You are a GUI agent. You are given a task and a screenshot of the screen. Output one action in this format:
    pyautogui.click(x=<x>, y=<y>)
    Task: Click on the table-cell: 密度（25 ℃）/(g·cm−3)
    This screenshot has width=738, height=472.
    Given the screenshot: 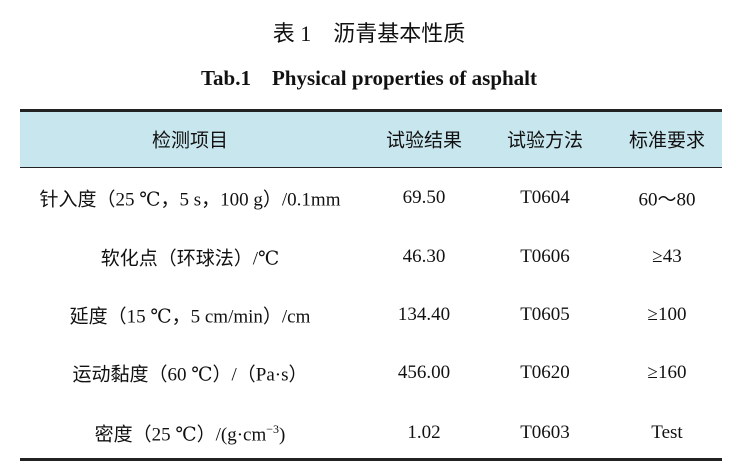 What is the action you would take?
    pyautogui.click(x=190, y=433)
    